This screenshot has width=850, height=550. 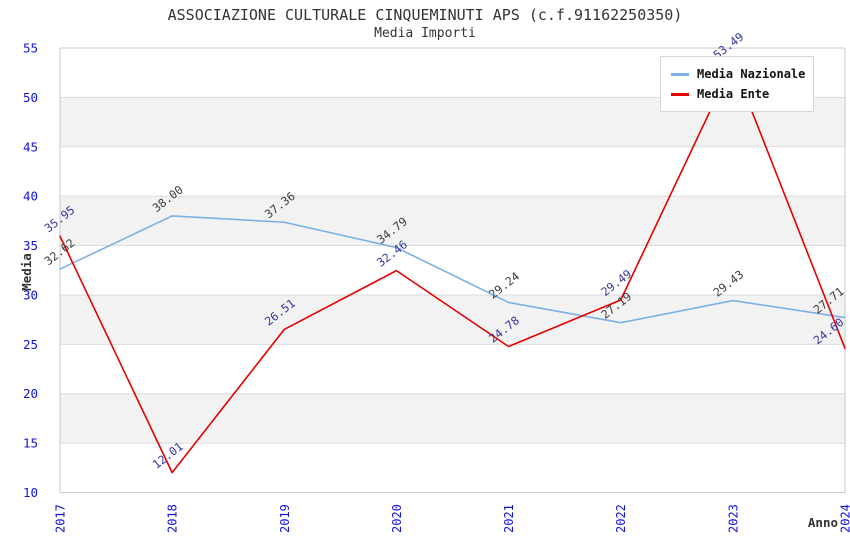 I want to click on chart-subtitle: Media Importi, so click(x=425, y=33).